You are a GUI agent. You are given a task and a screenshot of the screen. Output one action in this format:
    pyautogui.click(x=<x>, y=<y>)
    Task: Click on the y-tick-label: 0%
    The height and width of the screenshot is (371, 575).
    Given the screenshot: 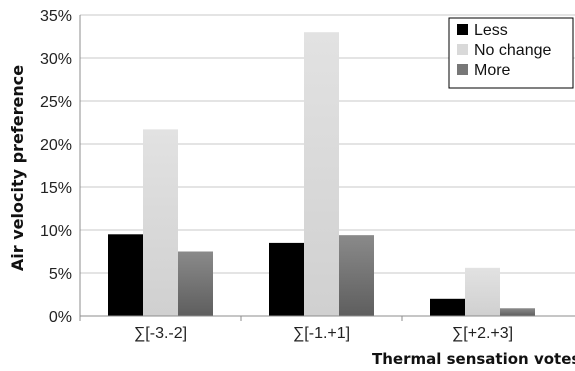 What is the action you would take?
    pyautogui.click(x=60, y=317)
    